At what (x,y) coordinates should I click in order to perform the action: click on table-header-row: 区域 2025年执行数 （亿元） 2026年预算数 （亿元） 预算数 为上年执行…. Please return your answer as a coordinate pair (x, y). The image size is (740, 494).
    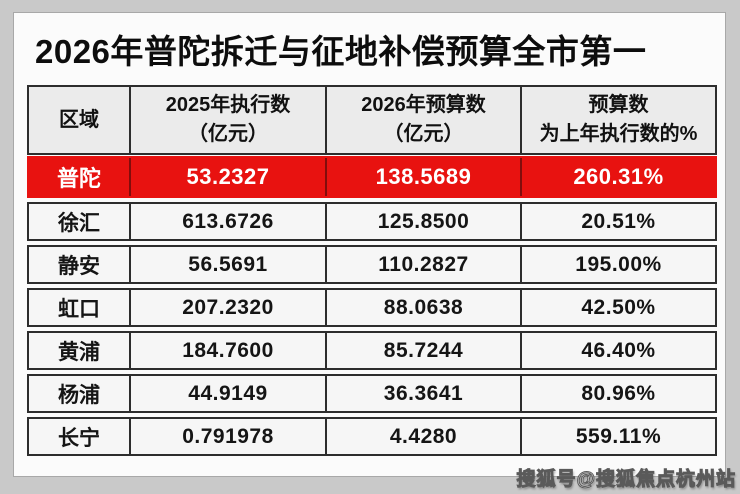
    Looking at the image, I should click on (372, 120).